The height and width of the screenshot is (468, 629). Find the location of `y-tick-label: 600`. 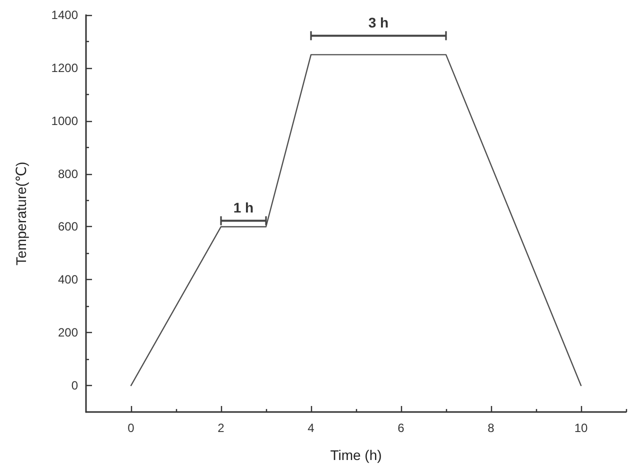

y-tick-label: 600 is located at coordinates (68, 227).